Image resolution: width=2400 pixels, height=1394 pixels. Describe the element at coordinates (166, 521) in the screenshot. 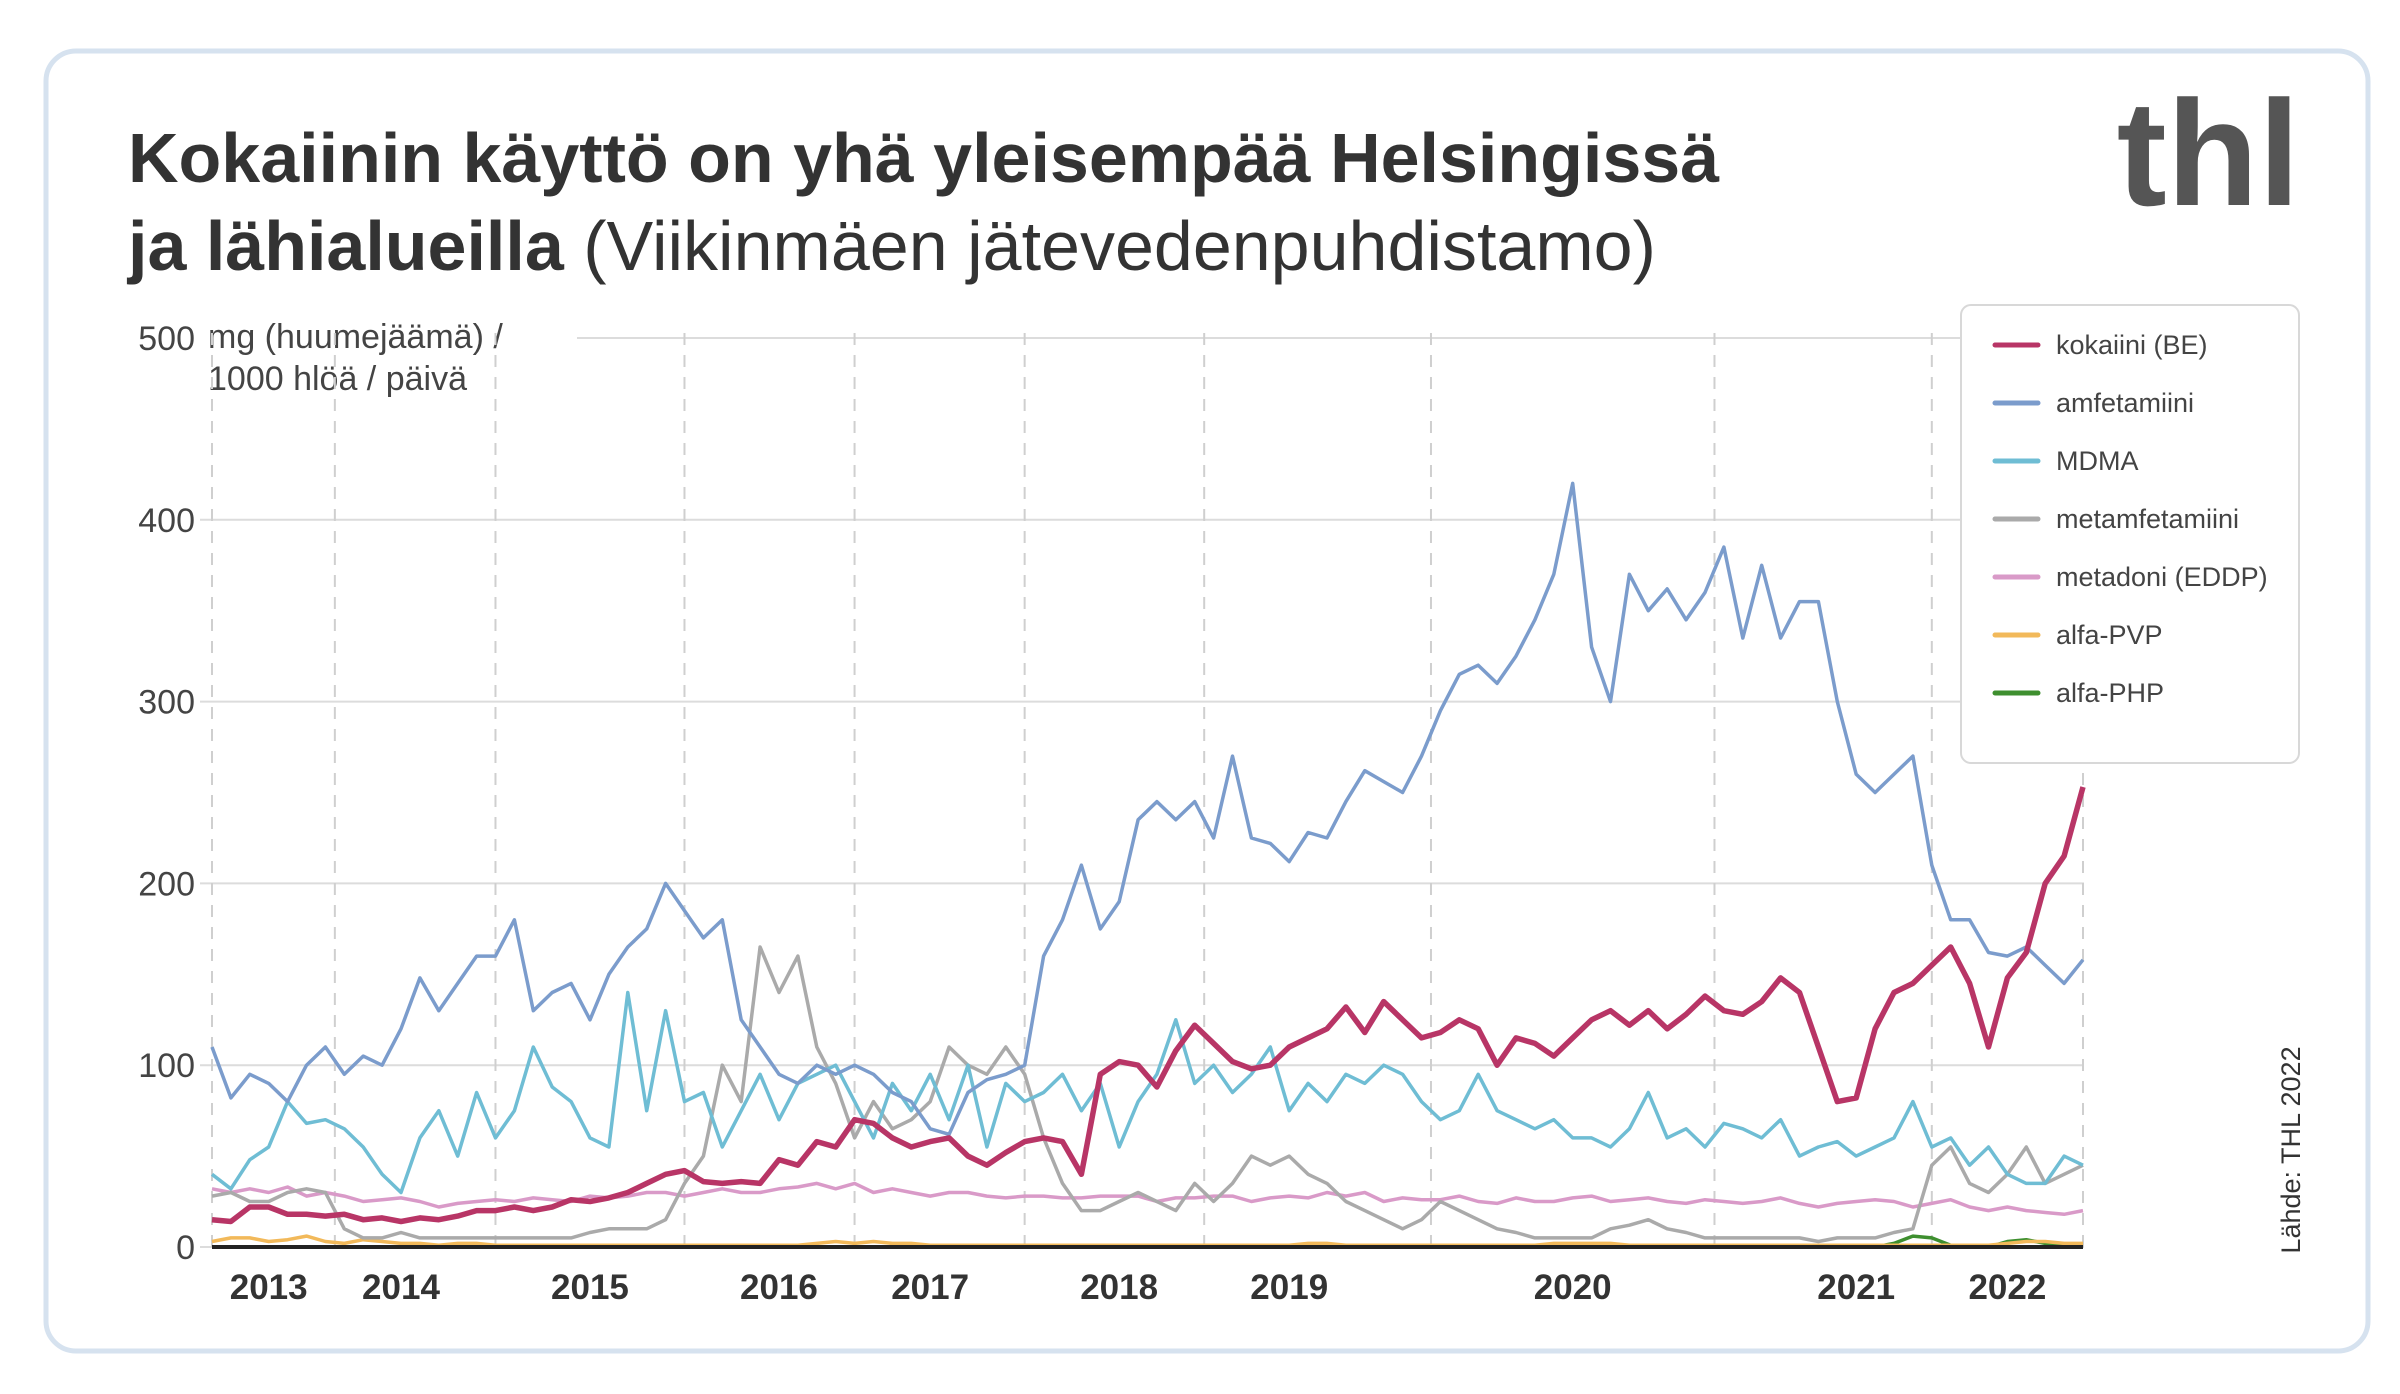

I see `y-tick-label: 400` at that location.